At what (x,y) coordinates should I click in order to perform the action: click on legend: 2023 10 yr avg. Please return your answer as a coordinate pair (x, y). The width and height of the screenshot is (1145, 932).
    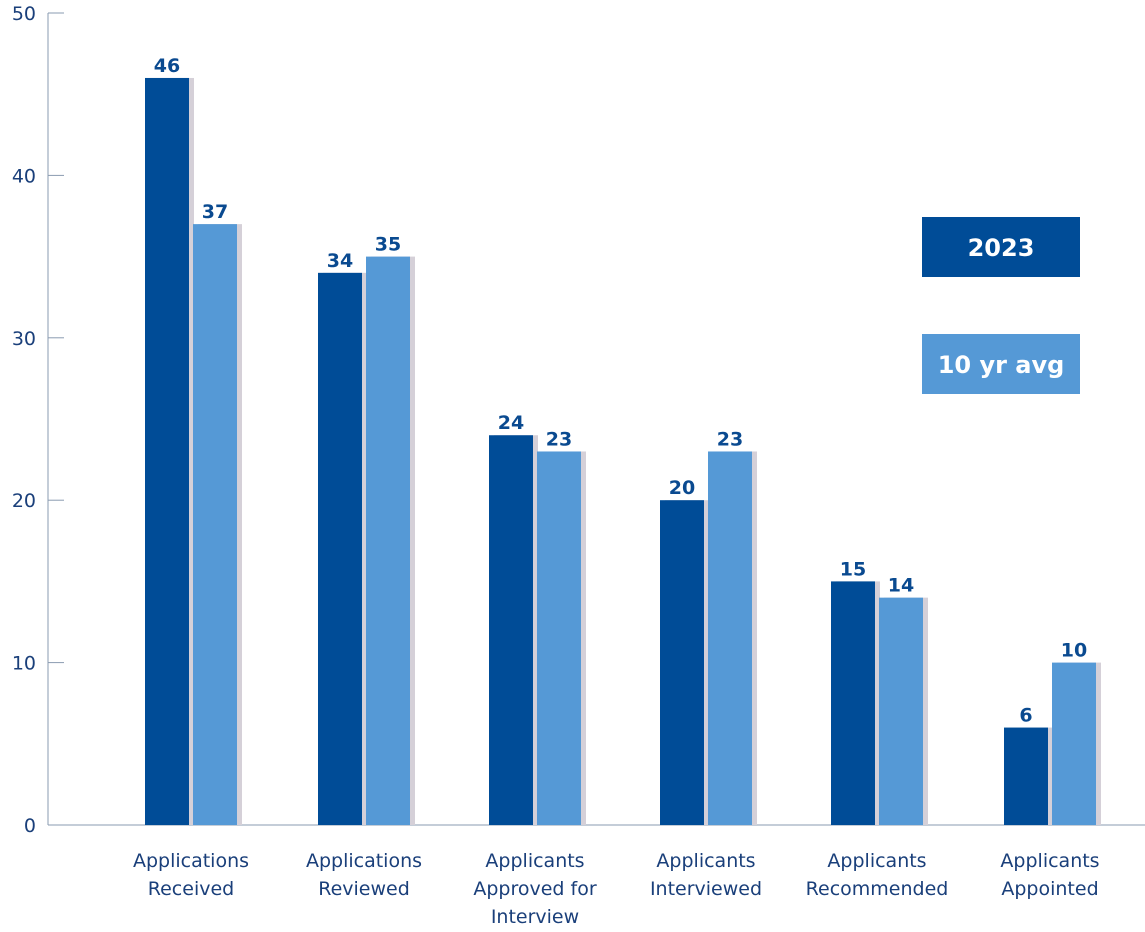
    Looking at the image, I should click on (1001, 305).